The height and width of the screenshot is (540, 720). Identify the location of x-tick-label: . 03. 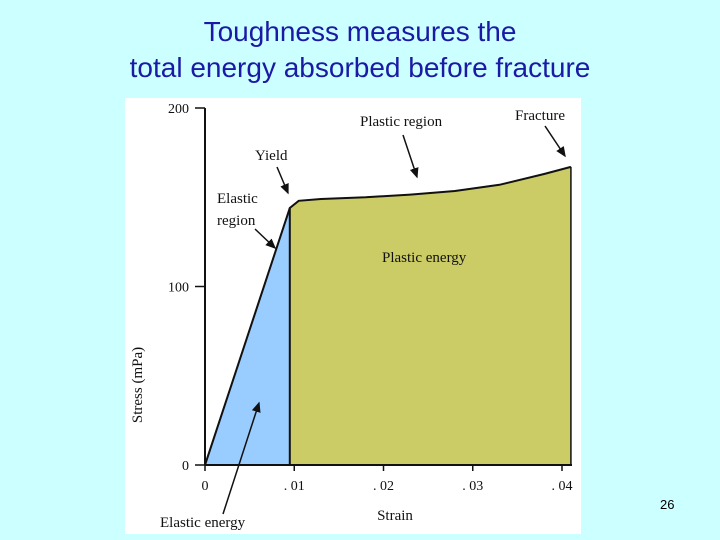
(472, 486).